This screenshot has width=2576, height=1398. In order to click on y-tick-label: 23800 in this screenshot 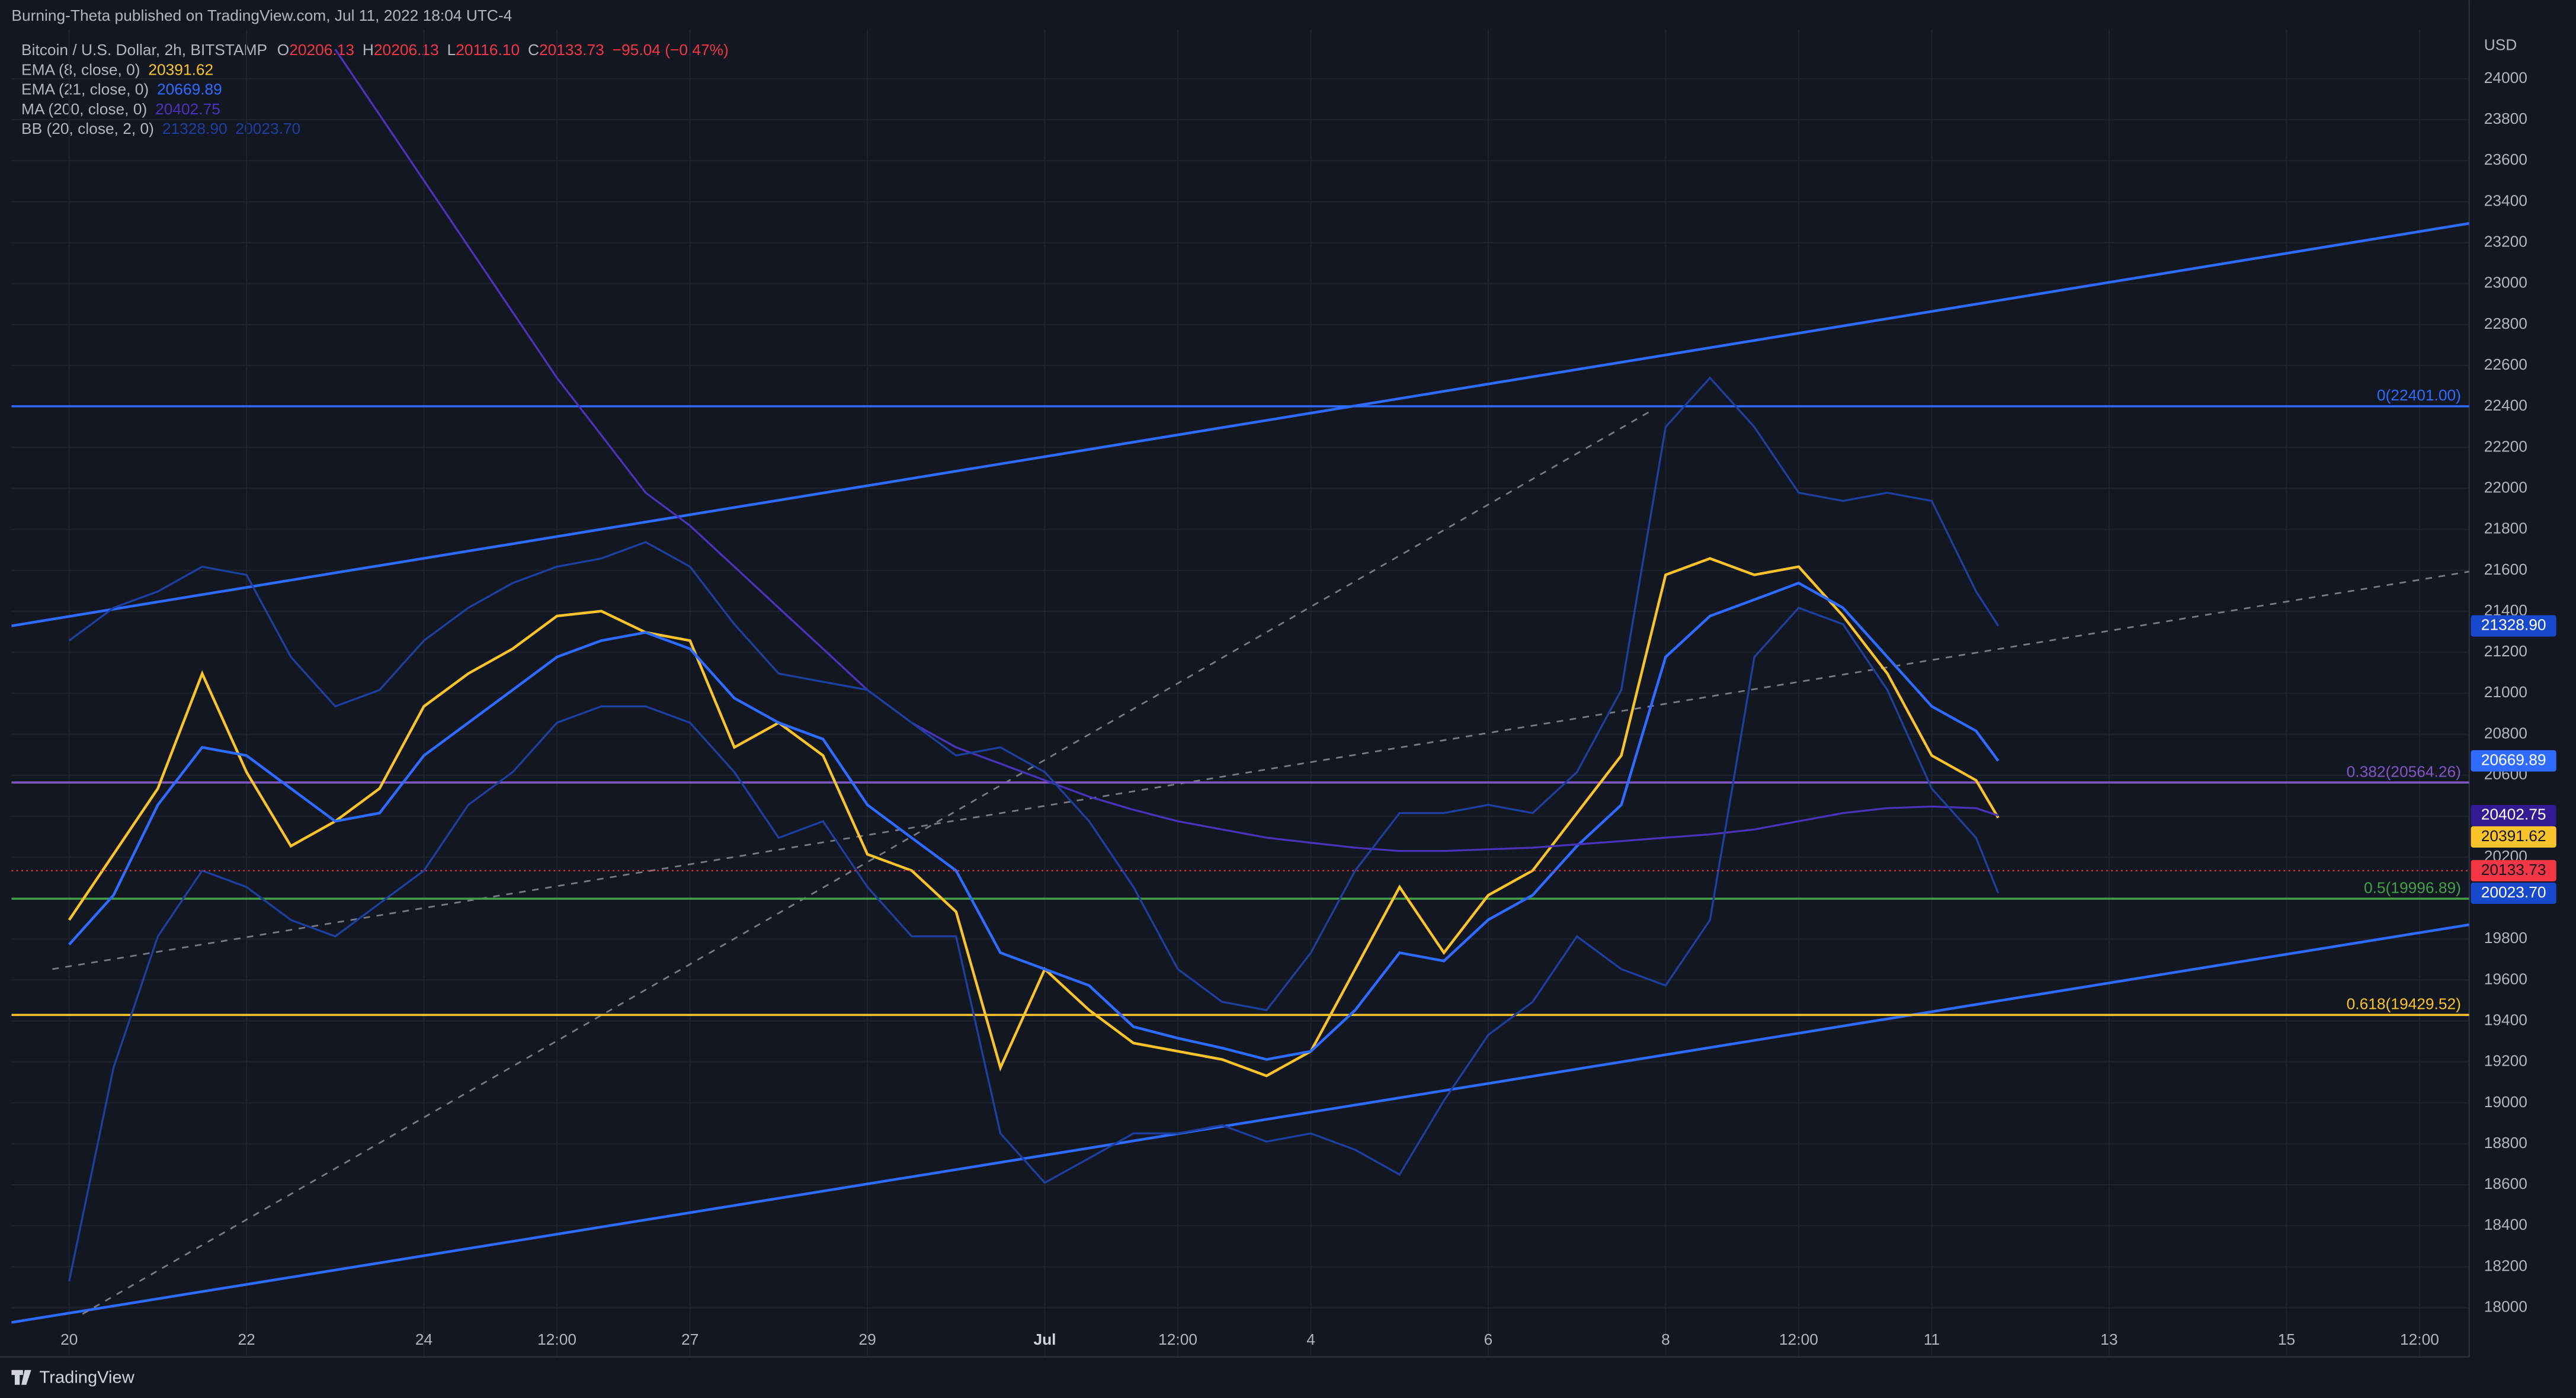, I will do `click(2505, 119)`.